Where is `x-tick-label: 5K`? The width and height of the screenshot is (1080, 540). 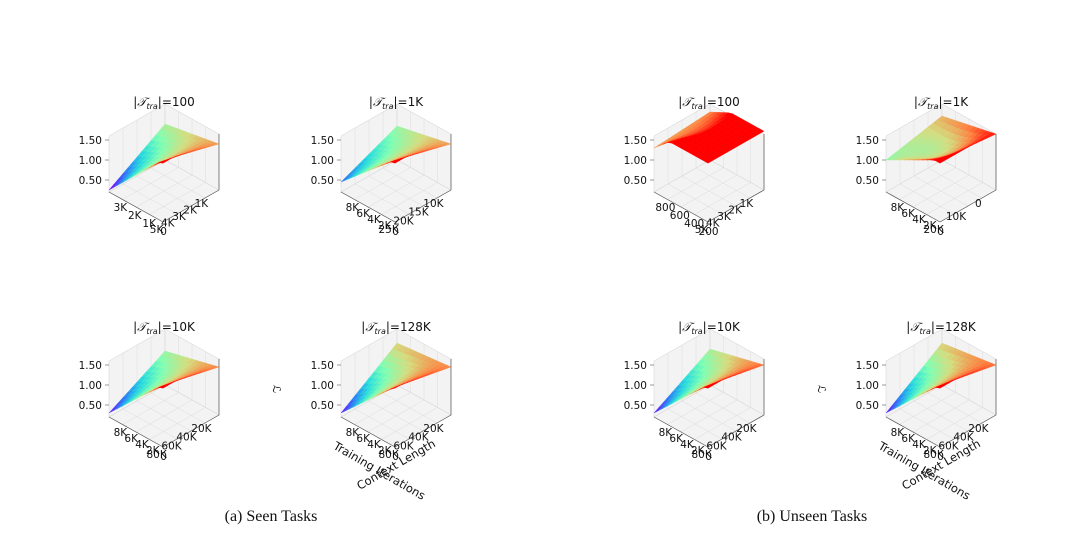
x-tick-label: 5K is located at coordinates (157, 230).